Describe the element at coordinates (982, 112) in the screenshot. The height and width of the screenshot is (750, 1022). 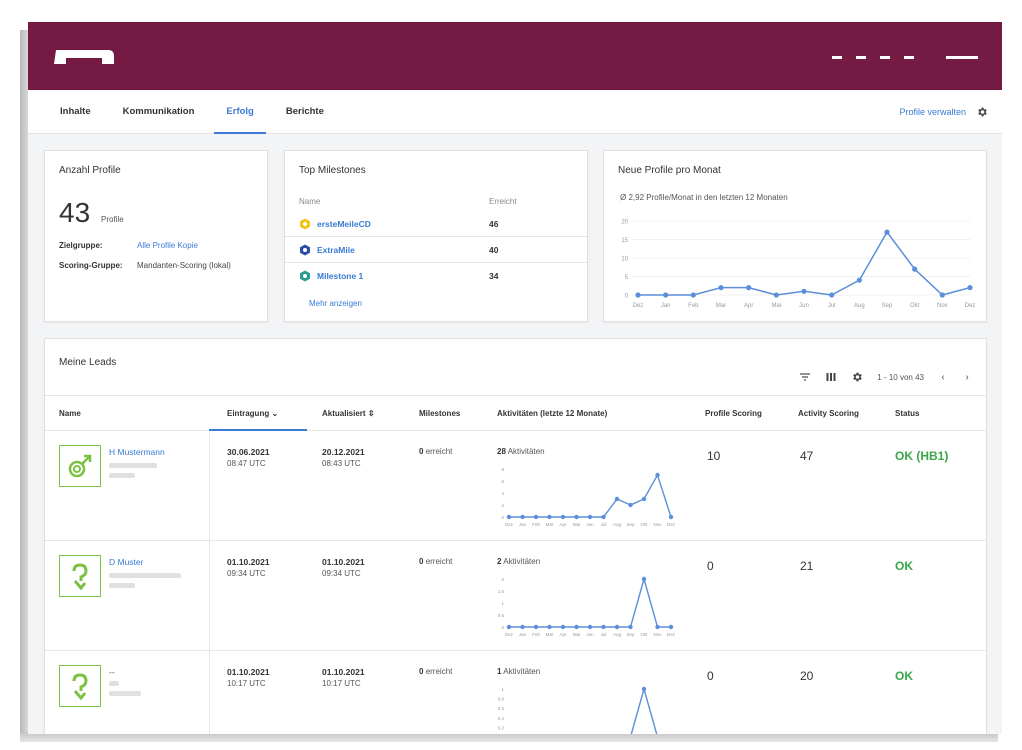
I see `gear-icon` at that location.